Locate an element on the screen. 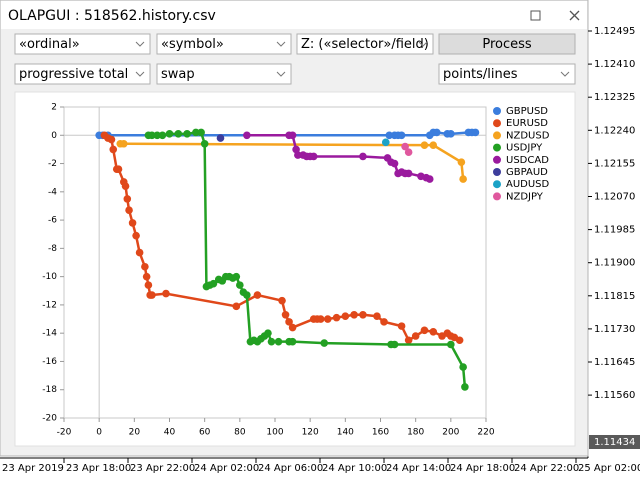 This screenshot has height=484, width=640. y-tick-label: -8 is located at coordinates (52, 249).